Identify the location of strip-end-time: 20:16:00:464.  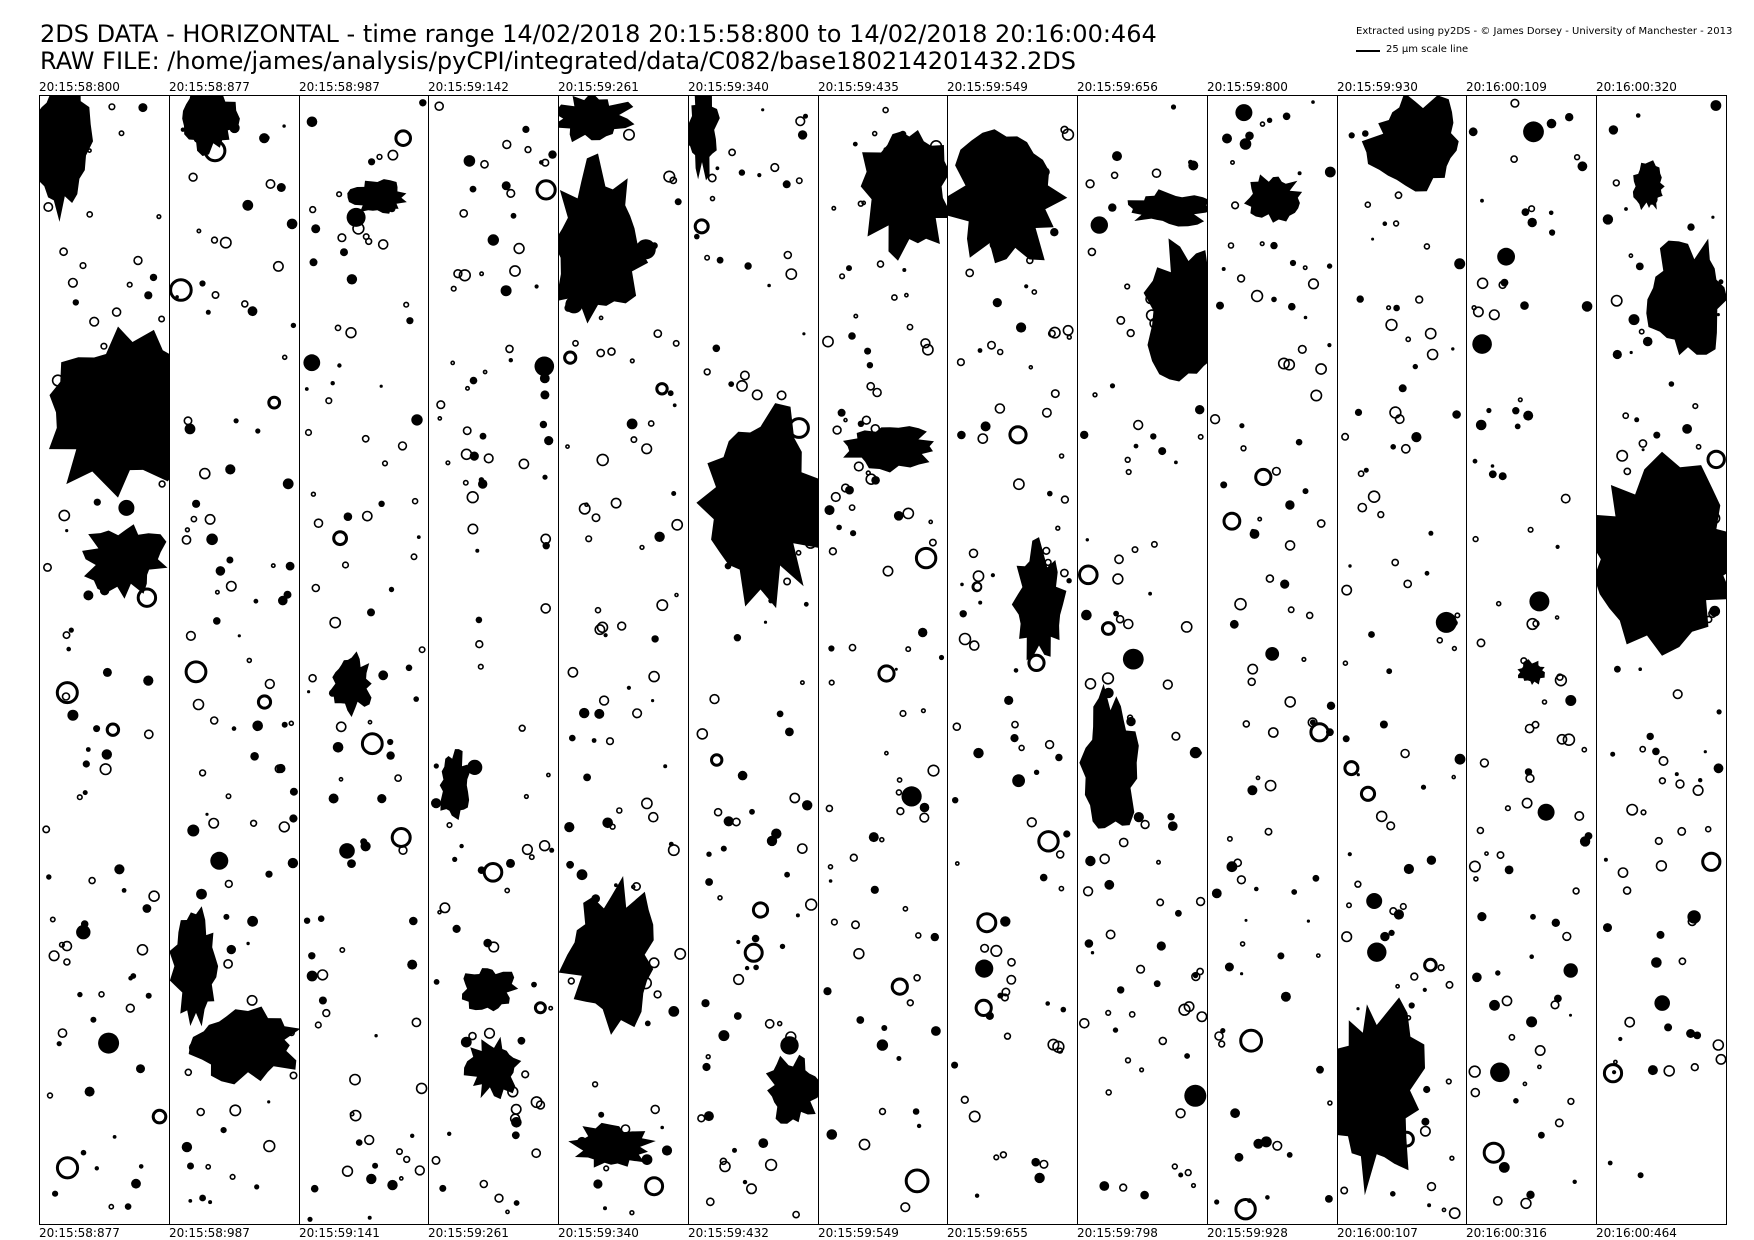
(1636, 1233).